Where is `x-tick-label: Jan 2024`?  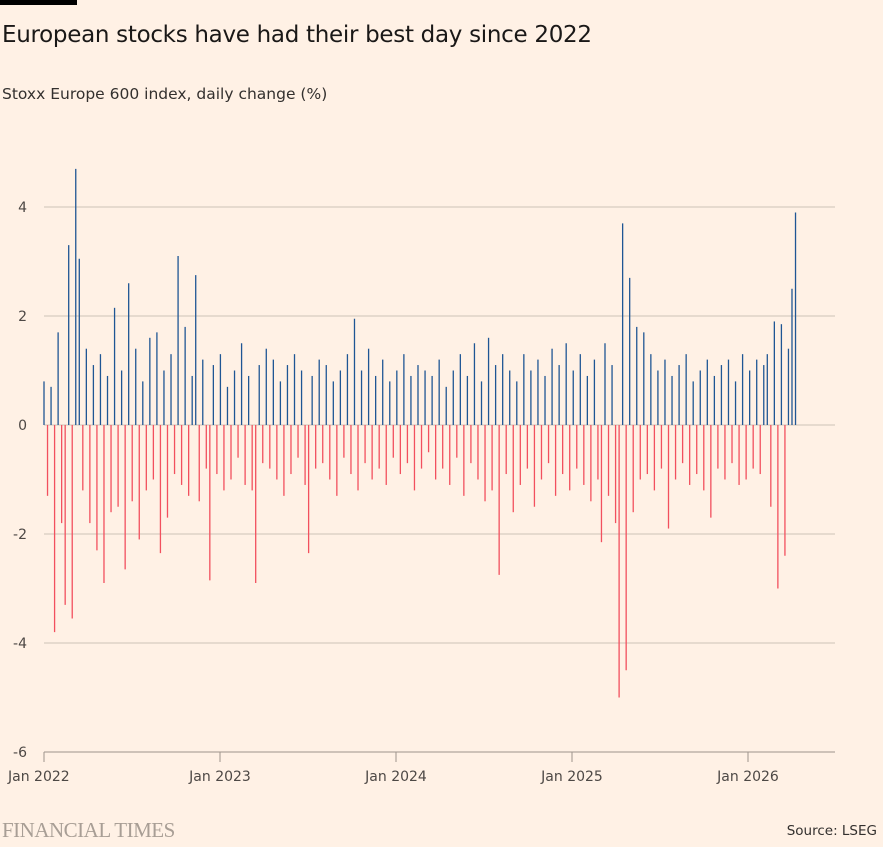 x-tick-label: Jan 2024 is located at coordinates (395, 777).